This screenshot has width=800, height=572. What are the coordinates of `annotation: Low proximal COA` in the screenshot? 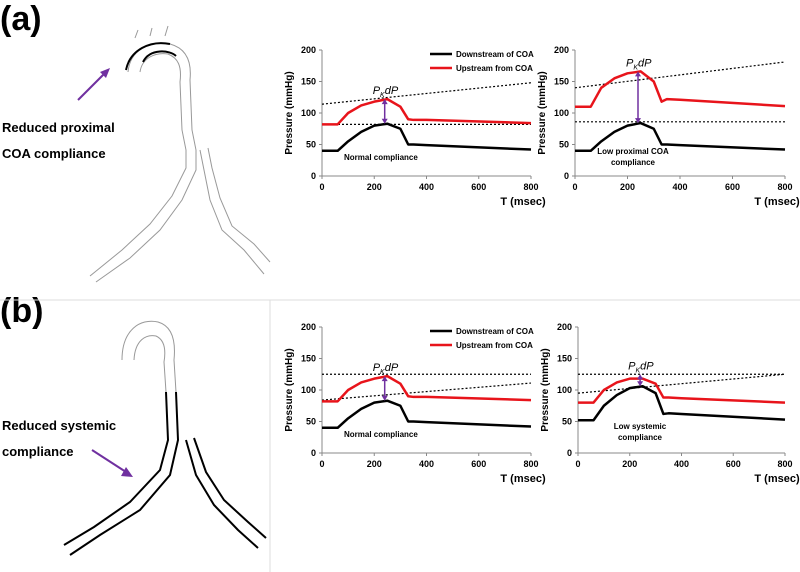 It's located at (633, 151).